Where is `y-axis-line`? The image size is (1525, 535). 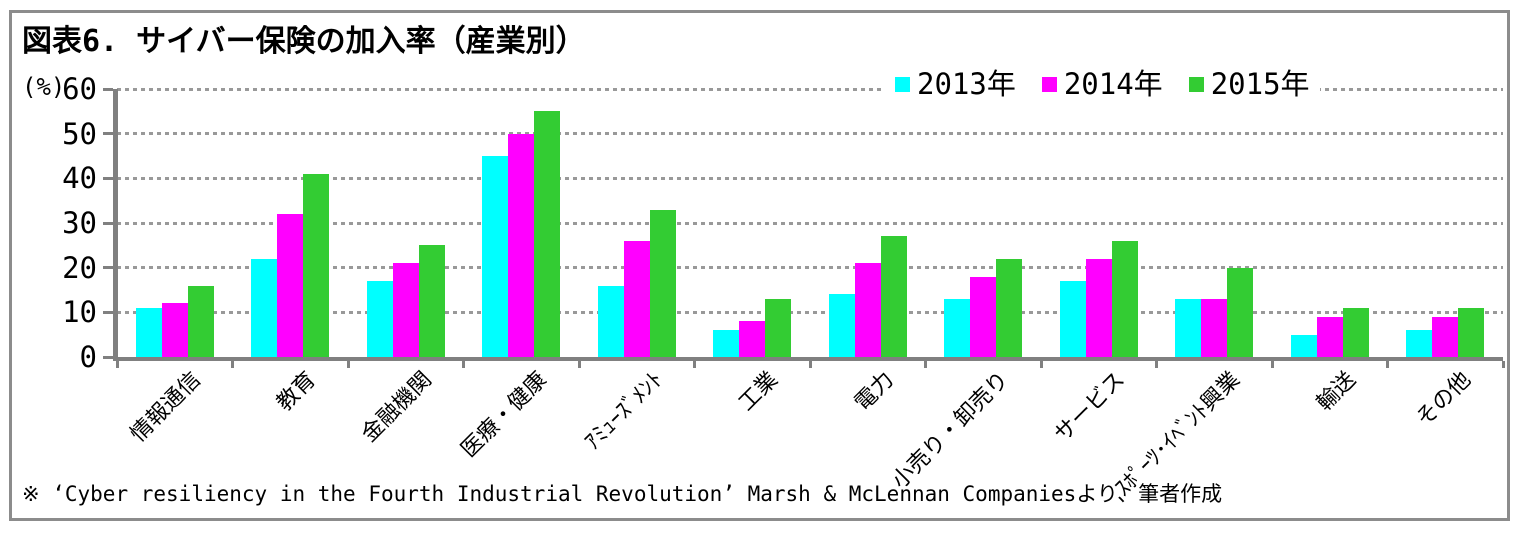 y-axis-line is located at coordinates (115, 225).